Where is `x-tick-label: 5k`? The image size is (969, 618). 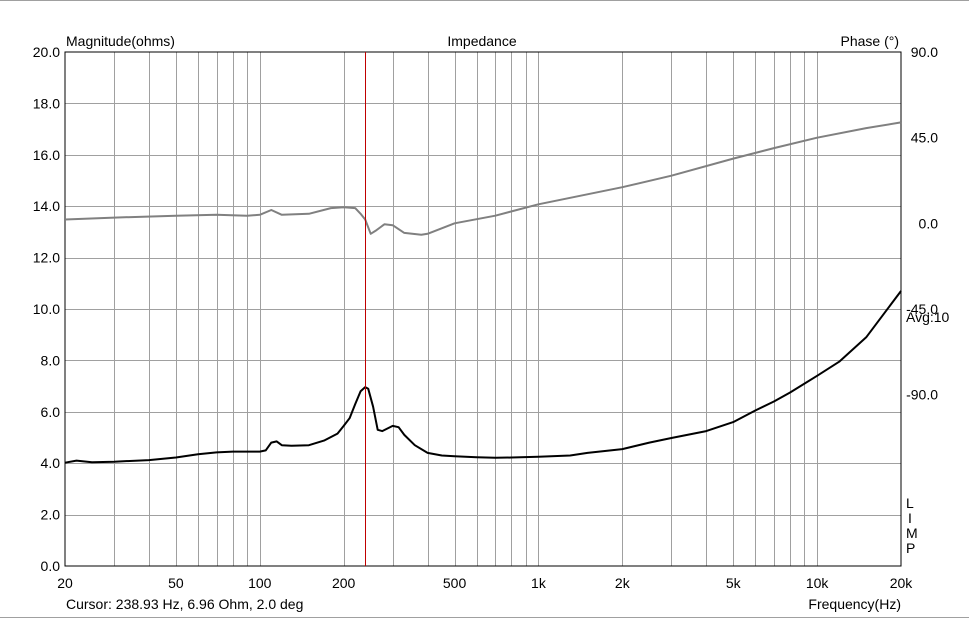 x-tick-label: 5k is located at coordinates (734, 583).